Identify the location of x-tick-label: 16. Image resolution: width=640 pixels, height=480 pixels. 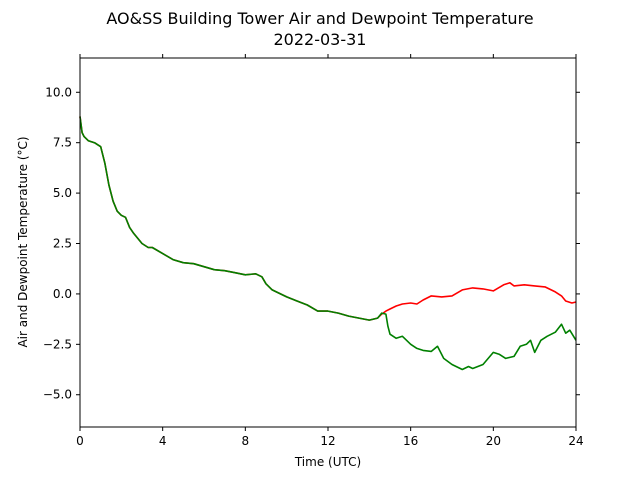
(410, 441).